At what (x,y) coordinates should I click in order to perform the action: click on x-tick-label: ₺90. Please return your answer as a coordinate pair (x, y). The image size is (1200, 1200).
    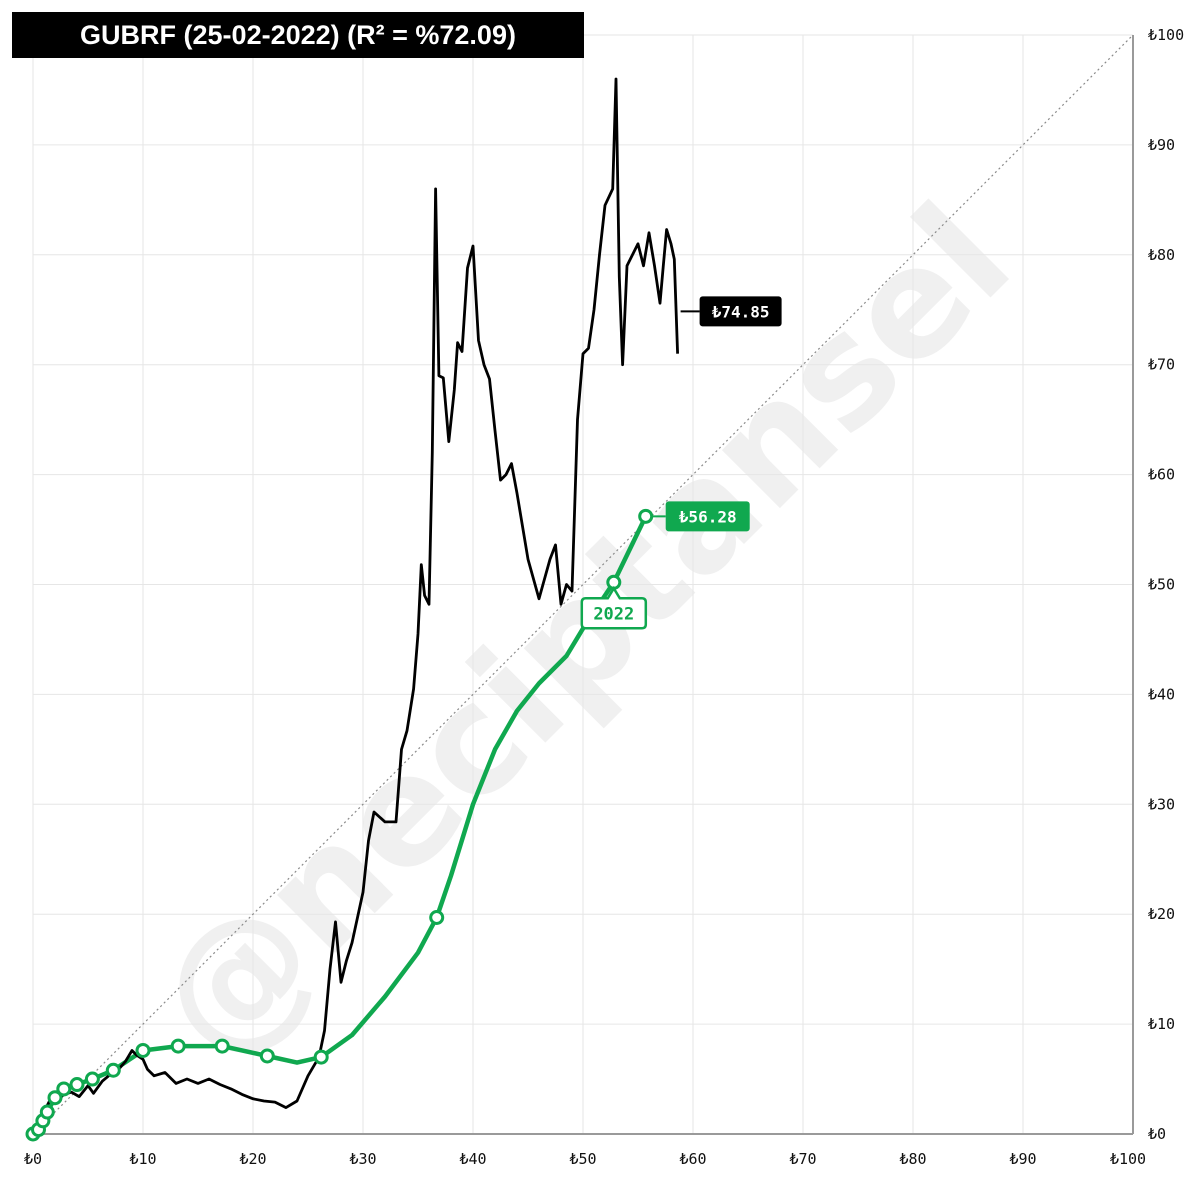
    Looking at the image, I should click on (1022, 1159).